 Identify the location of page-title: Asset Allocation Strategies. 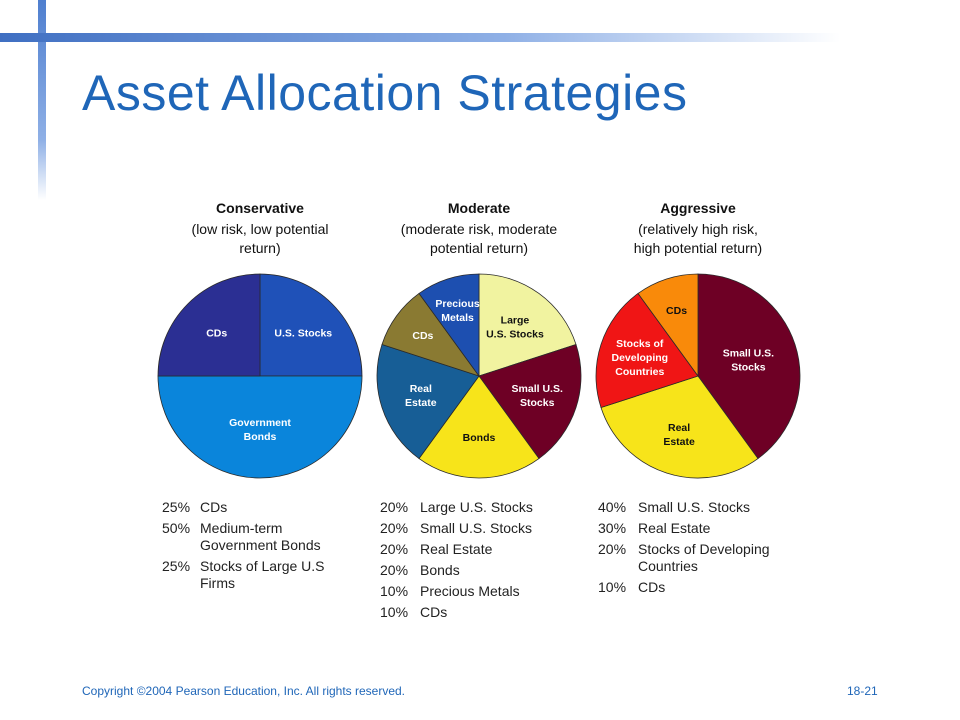
(385, 93).